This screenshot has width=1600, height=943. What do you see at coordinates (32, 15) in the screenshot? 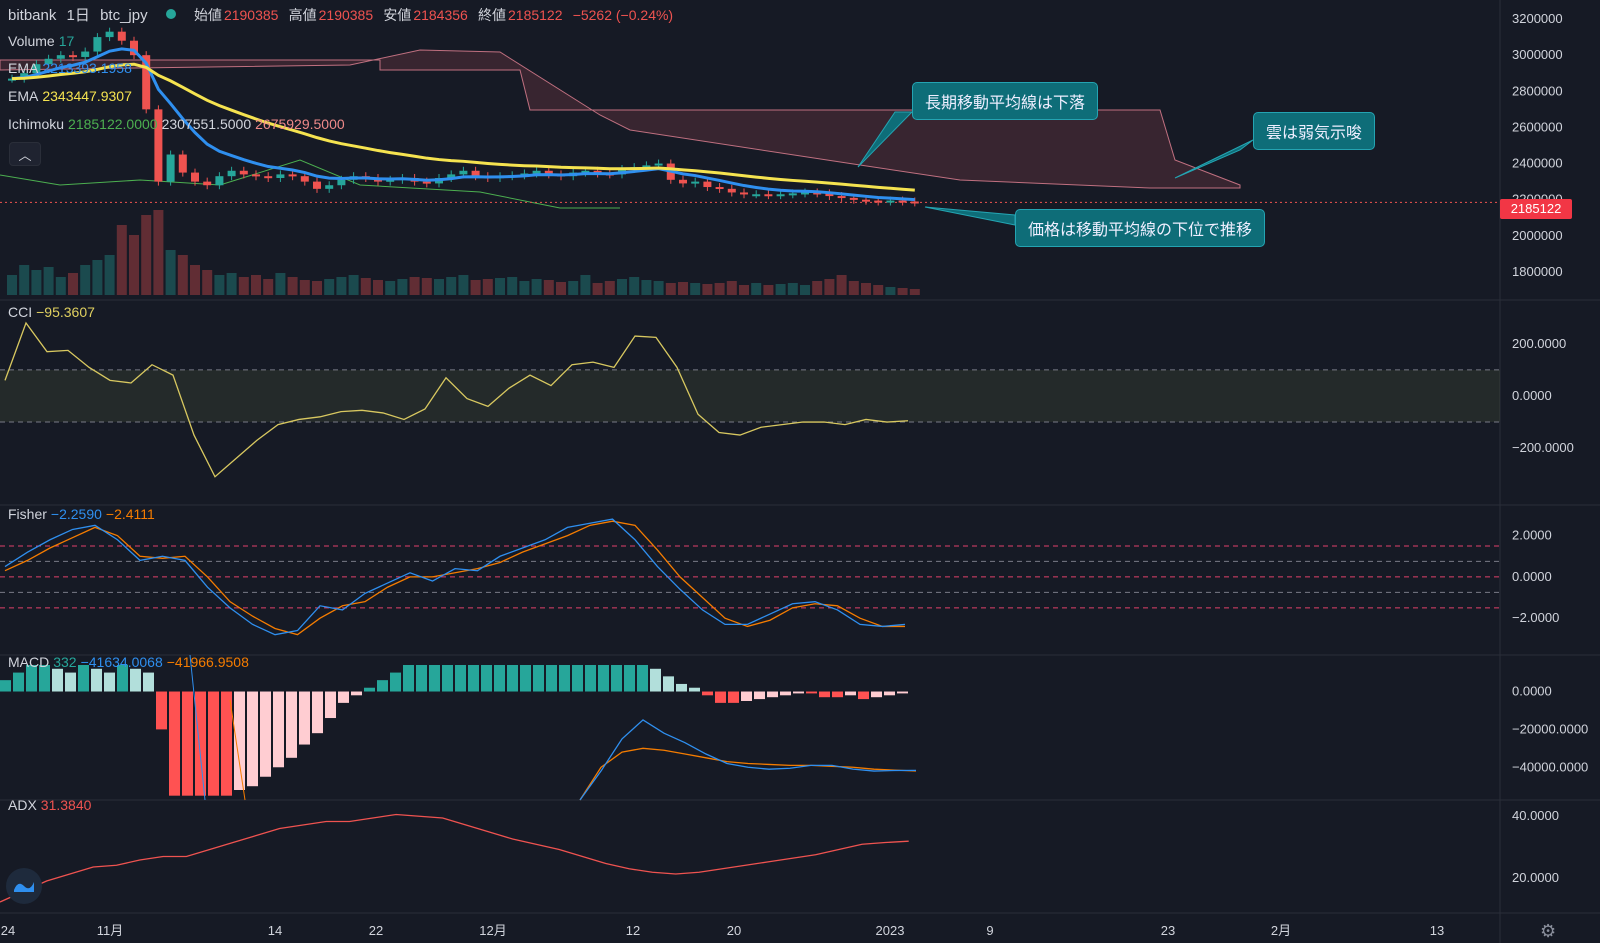
I see `exchange-name: bitbank` at bounding box center [32, 15].